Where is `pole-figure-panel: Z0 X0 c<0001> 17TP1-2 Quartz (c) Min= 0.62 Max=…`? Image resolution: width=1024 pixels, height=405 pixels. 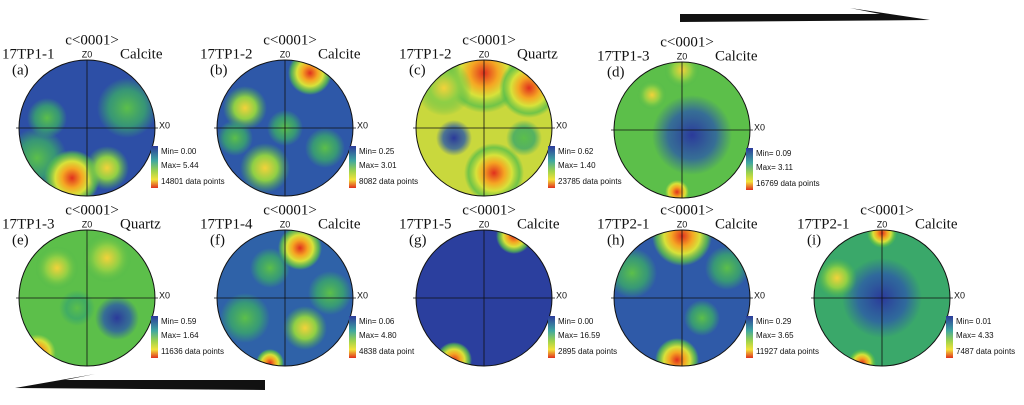 pole-figure-panel: Z0 X0 c<0001> 17TP1-2 Quartz (c) Min= 0.62 Max=… is located at coordinates (510, 114).